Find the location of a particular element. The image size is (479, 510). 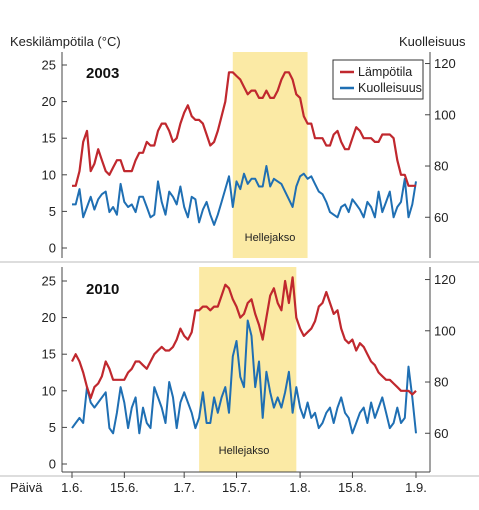

legend-box is located at coordinates (378, 79).